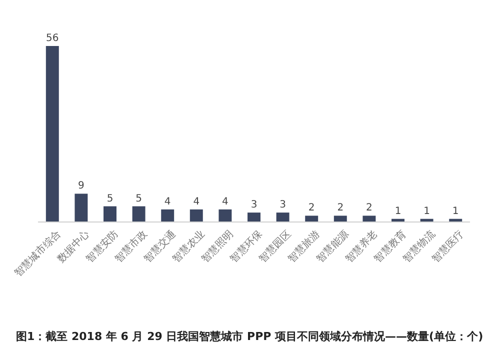  What do you see at coordinates (81, 186) in the screenshot?
I see `data-label: 9` at bounding box center [81, 186].